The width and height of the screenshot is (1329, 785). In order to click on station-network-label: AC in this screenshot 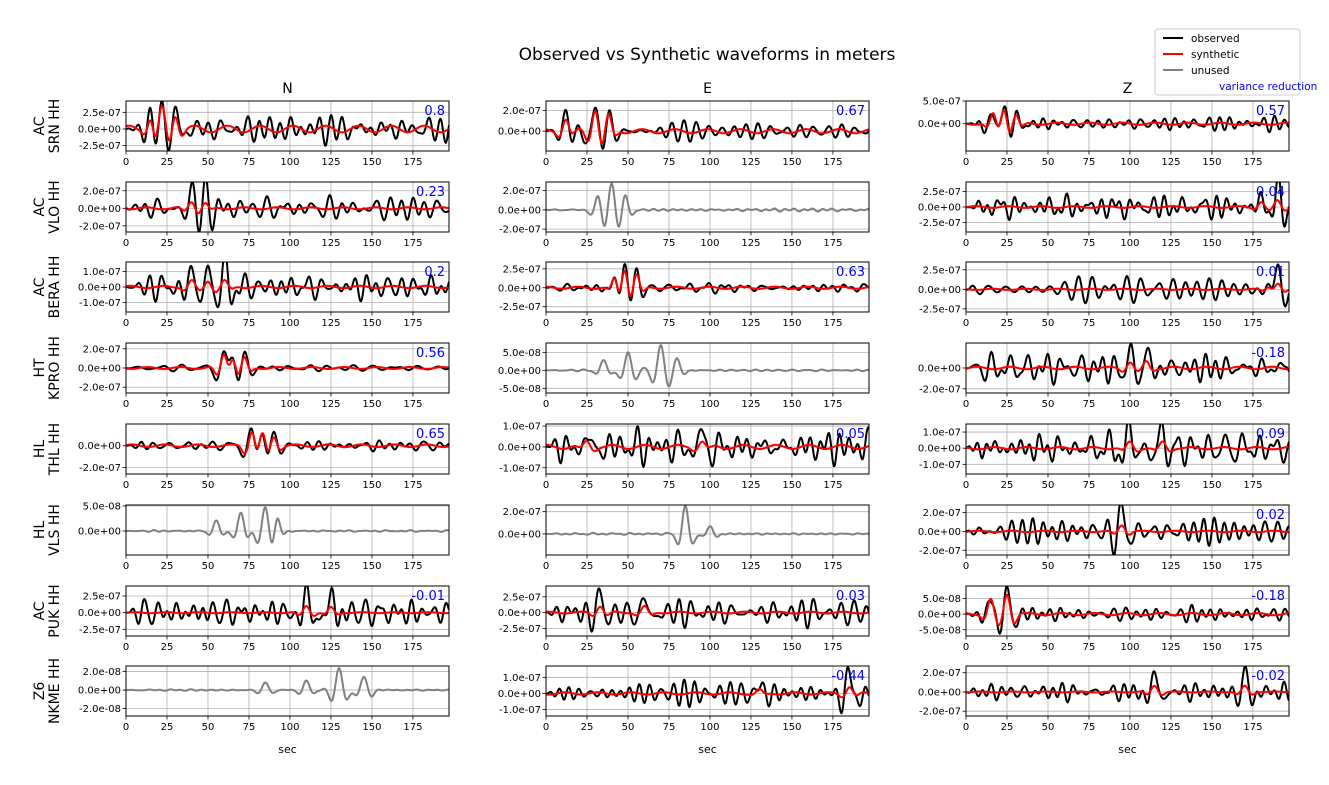, I will do `click(40, 286)`.